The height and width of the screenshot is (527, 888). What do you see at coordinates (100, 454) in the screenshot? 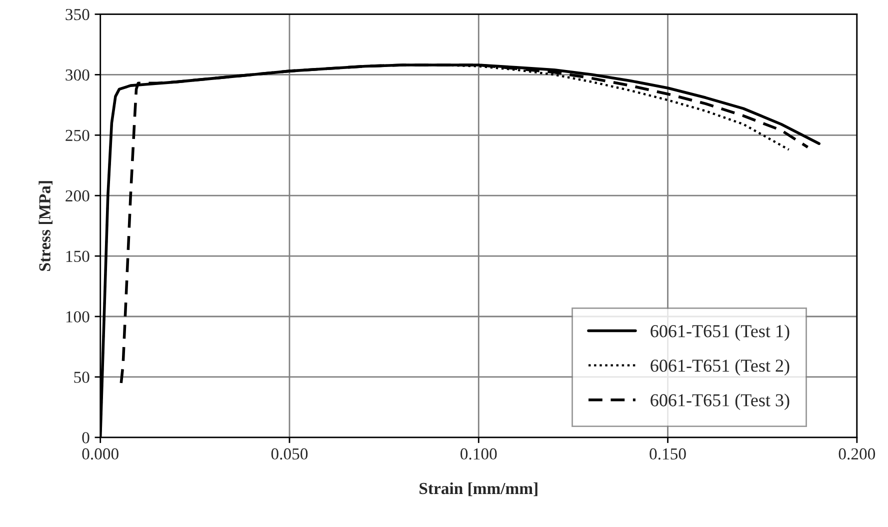
I see `x-tick-label: 0.000` at bounding box center [100, 454].